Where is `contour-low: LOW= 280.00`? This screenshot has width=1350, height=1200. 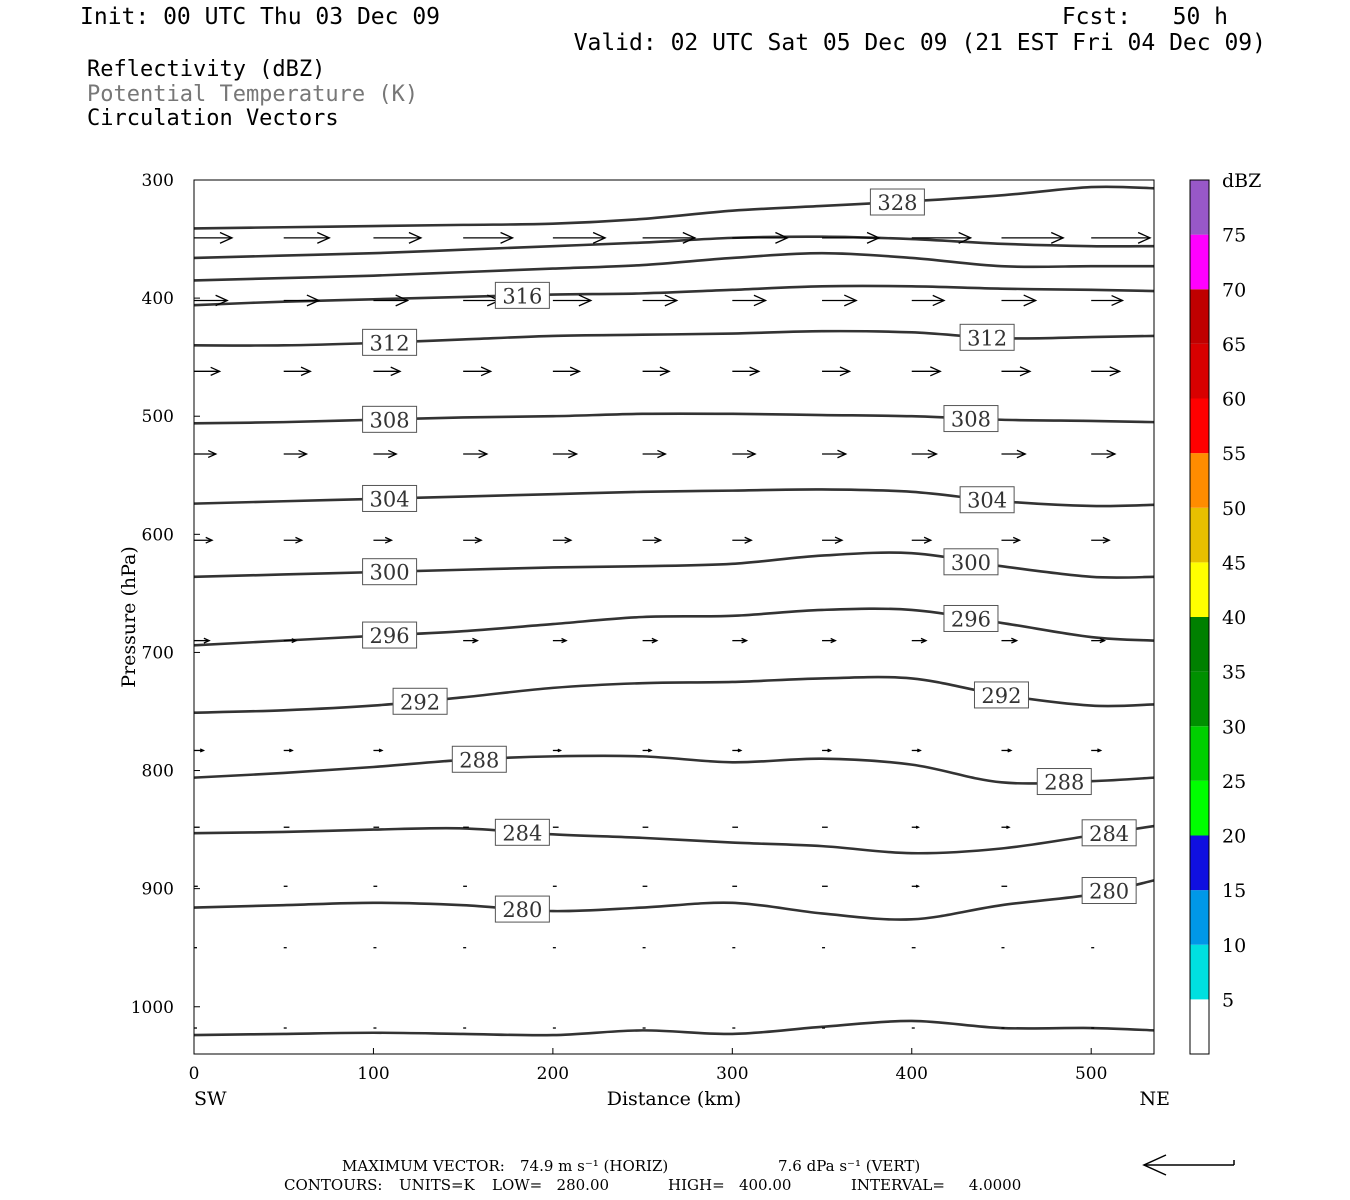
contour-low: LOW= 280.00 is located at coordinates (551, 1185).